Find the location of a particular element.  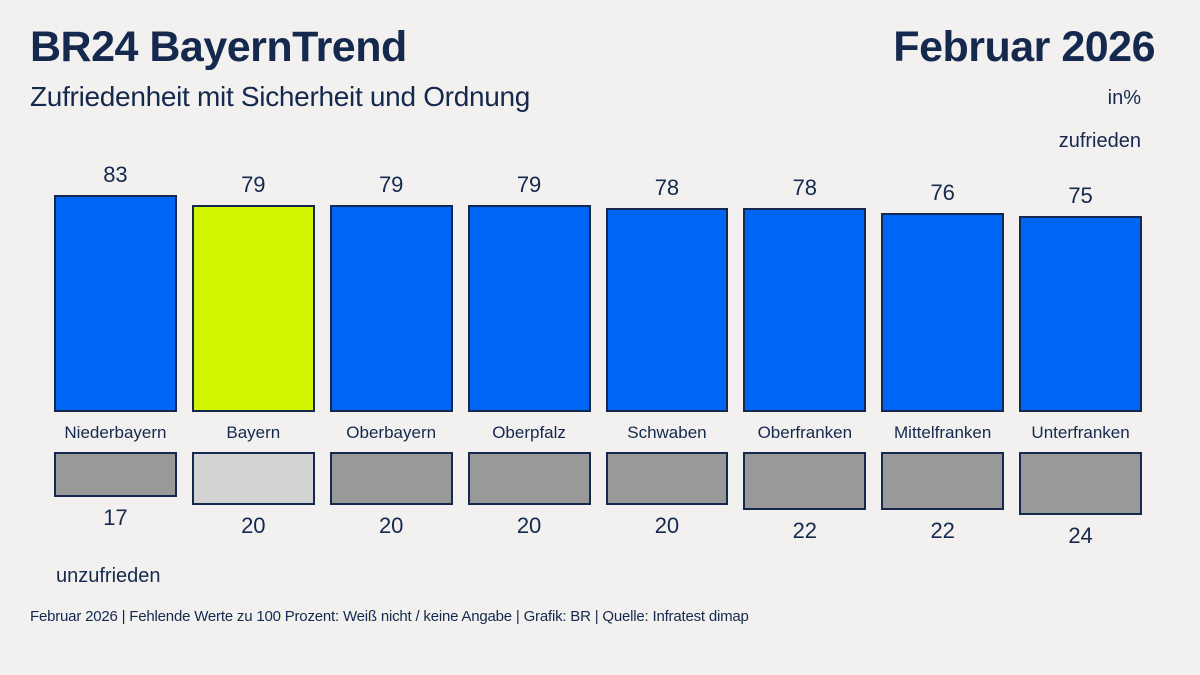

chart-column: 79 Oberbayern 20 is located at coordinates (391, 354).